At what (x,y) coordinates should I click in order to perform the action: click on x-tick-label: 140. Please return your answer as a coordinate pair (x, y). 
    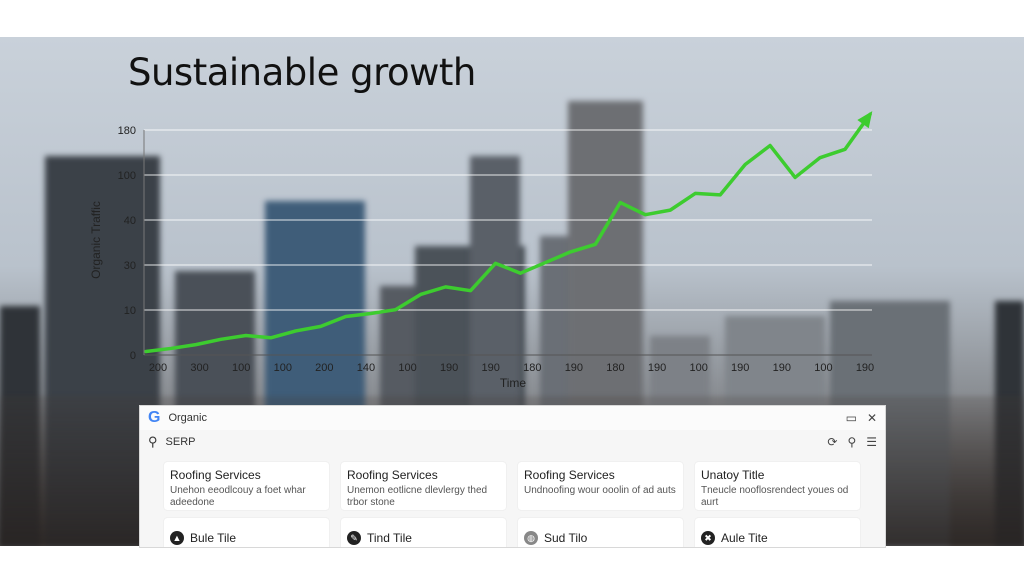
    Looking at the image, I should click on (366, 368).